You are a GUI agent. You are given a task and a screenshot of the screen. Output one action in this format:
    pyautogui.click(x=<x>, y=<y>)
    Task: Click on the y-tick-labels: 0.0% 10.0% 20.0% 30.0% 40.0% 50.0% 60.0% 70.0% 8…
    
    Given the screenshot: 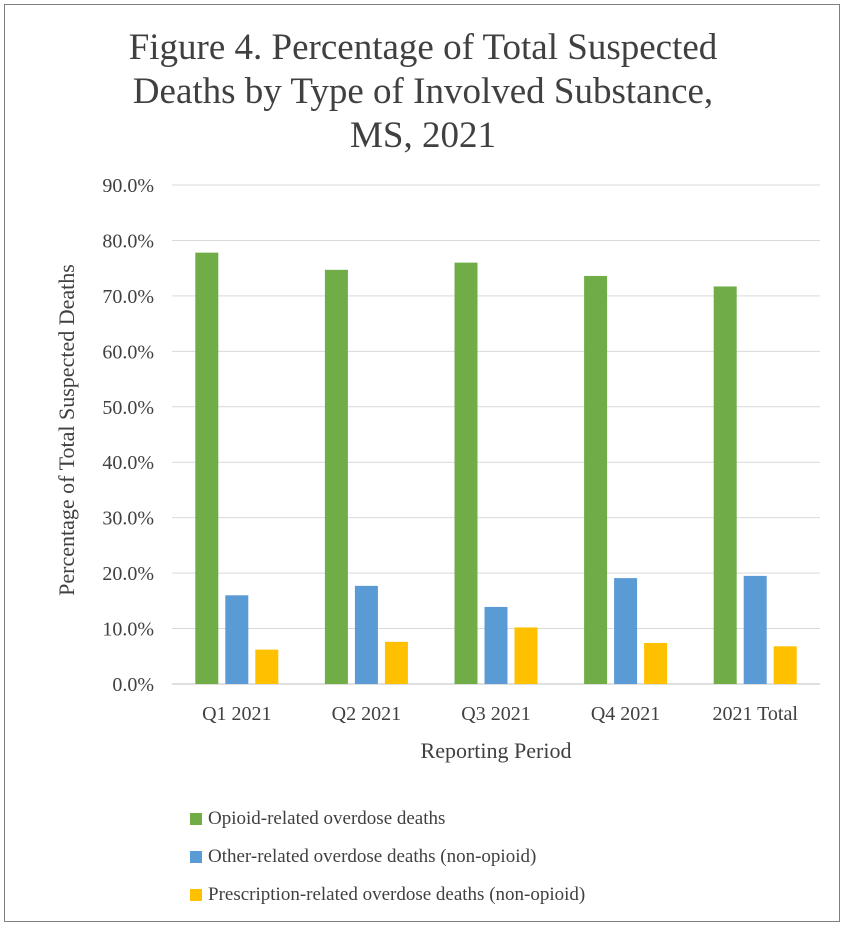 What is the action you would take?
    pyautogui.click(x=128, y=435)
    